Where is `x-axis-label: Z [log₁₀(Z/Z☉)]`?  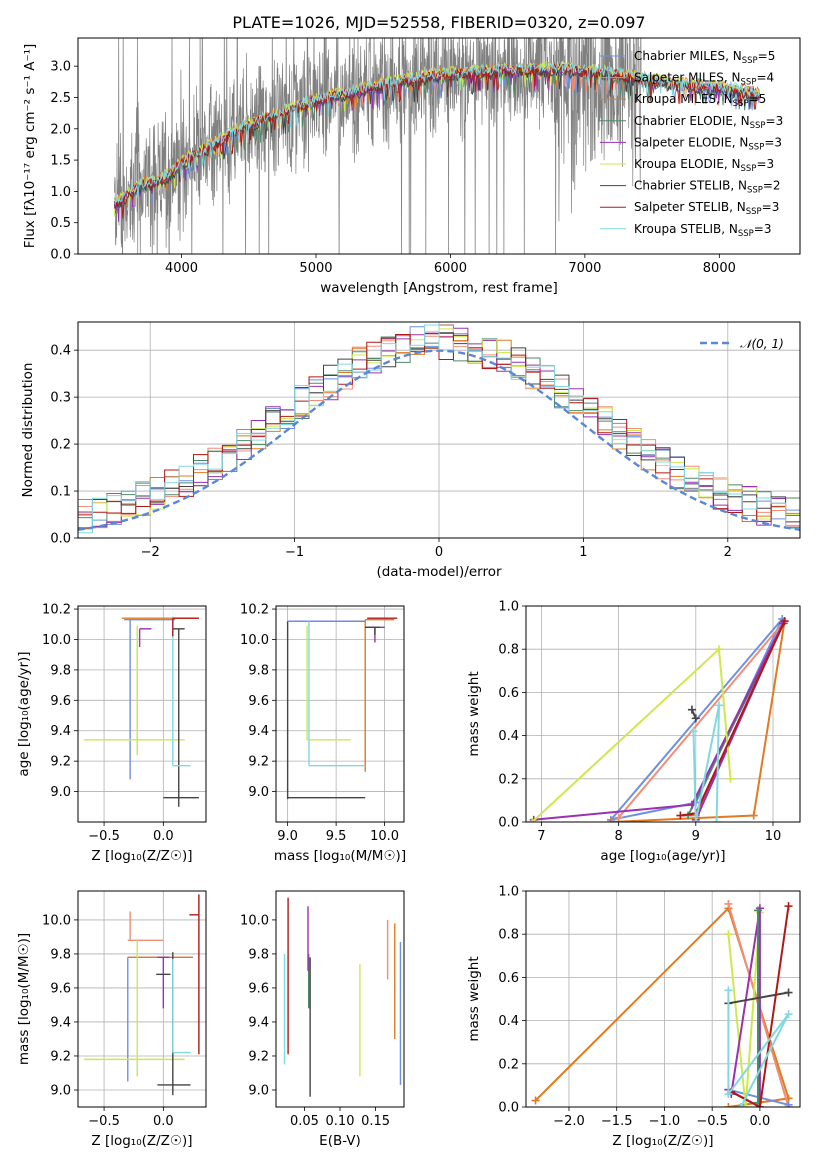 x-axis-label: Z [log₁₀(Z/Z☉)] is located at coordinates (141, 856).